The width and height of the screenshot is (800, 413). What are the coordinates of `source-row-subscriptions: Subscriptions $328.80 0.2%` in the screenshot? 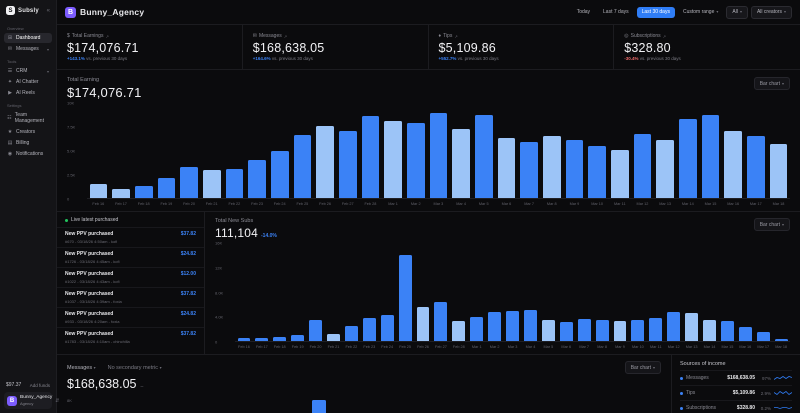 It's located at (736, 406).